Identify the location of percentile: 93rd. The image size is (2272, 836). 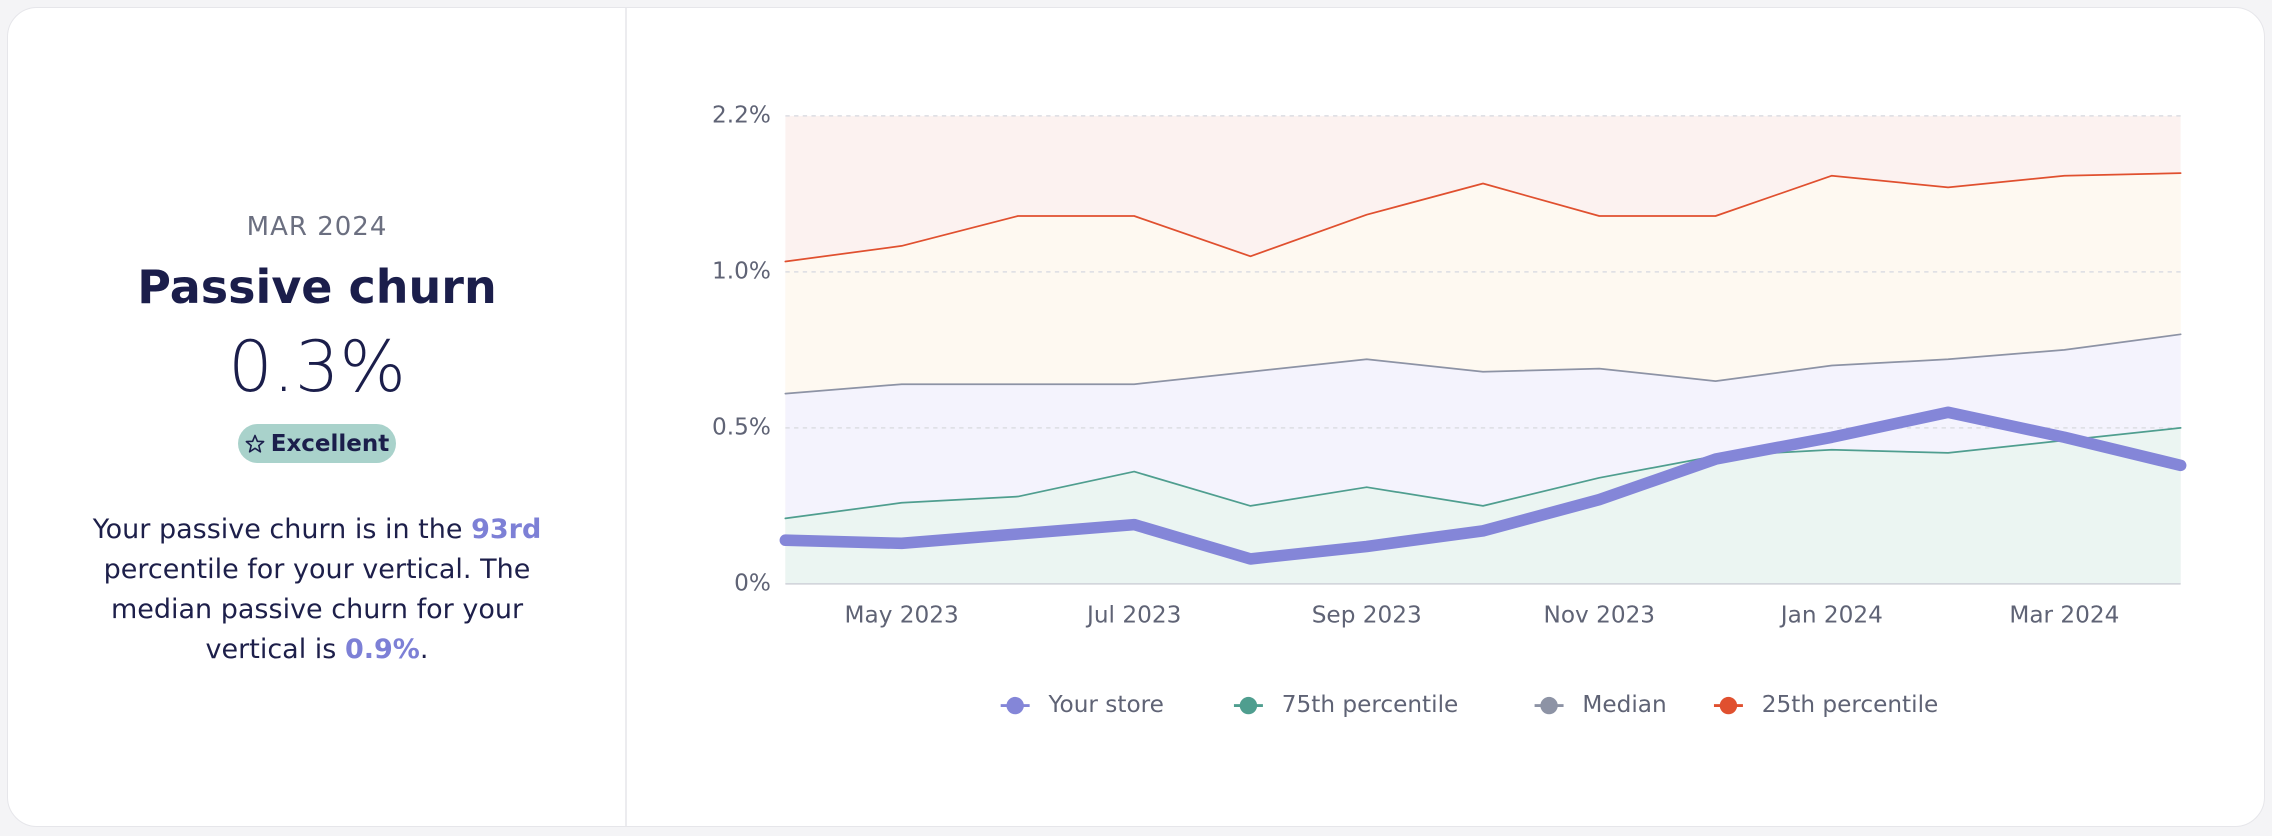
(506, 529).